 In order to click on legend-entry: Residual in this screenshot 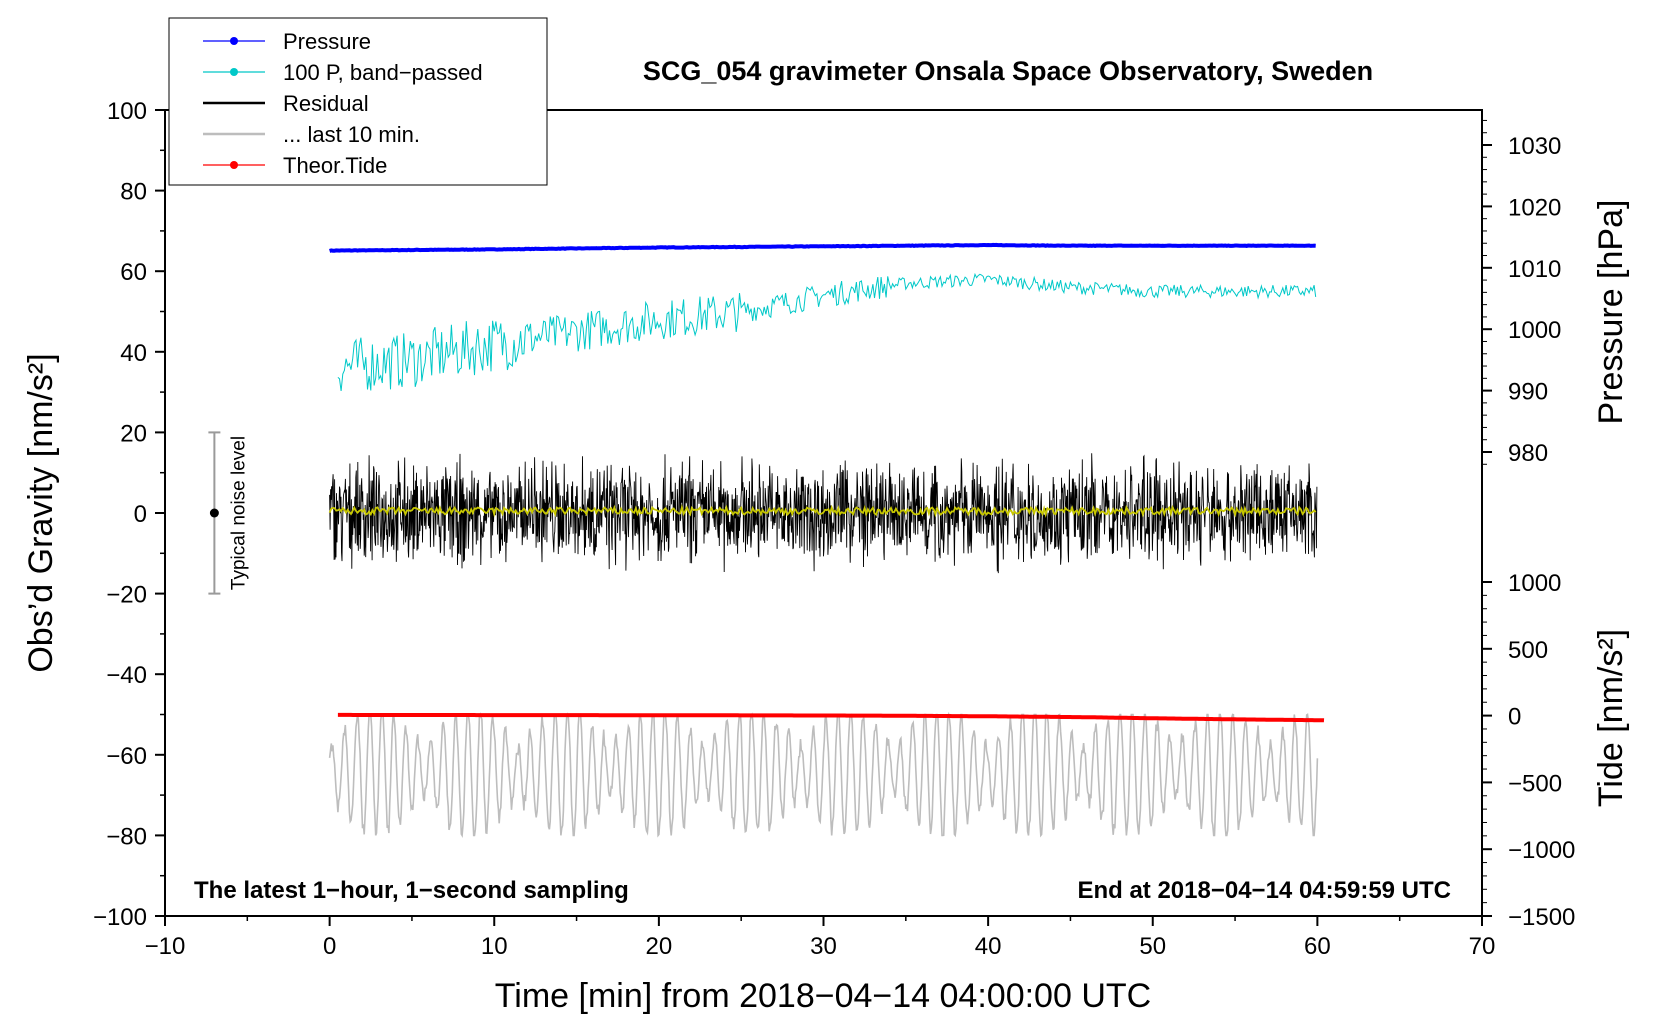, I will do `click(286, 103)`.